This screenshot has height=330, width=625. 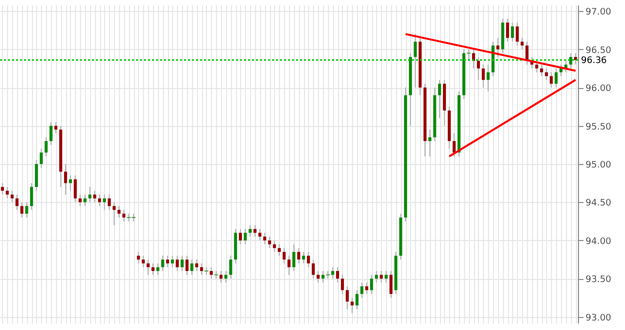 What do you see at coordinates (599, 280) in the screenshot?
I see `y-tick-label: 93.50` at bounding box center [599, 280].